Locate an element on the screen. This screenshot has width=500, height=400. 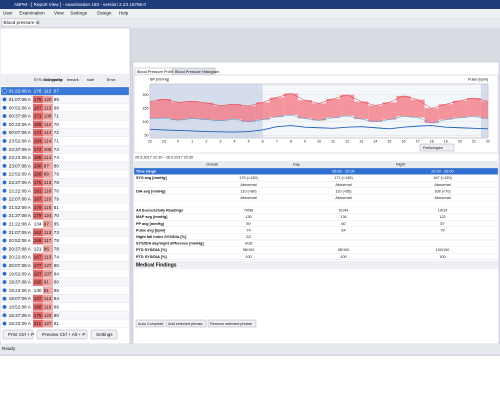
reading-cell: 99 is located at coordinates (47, 174).